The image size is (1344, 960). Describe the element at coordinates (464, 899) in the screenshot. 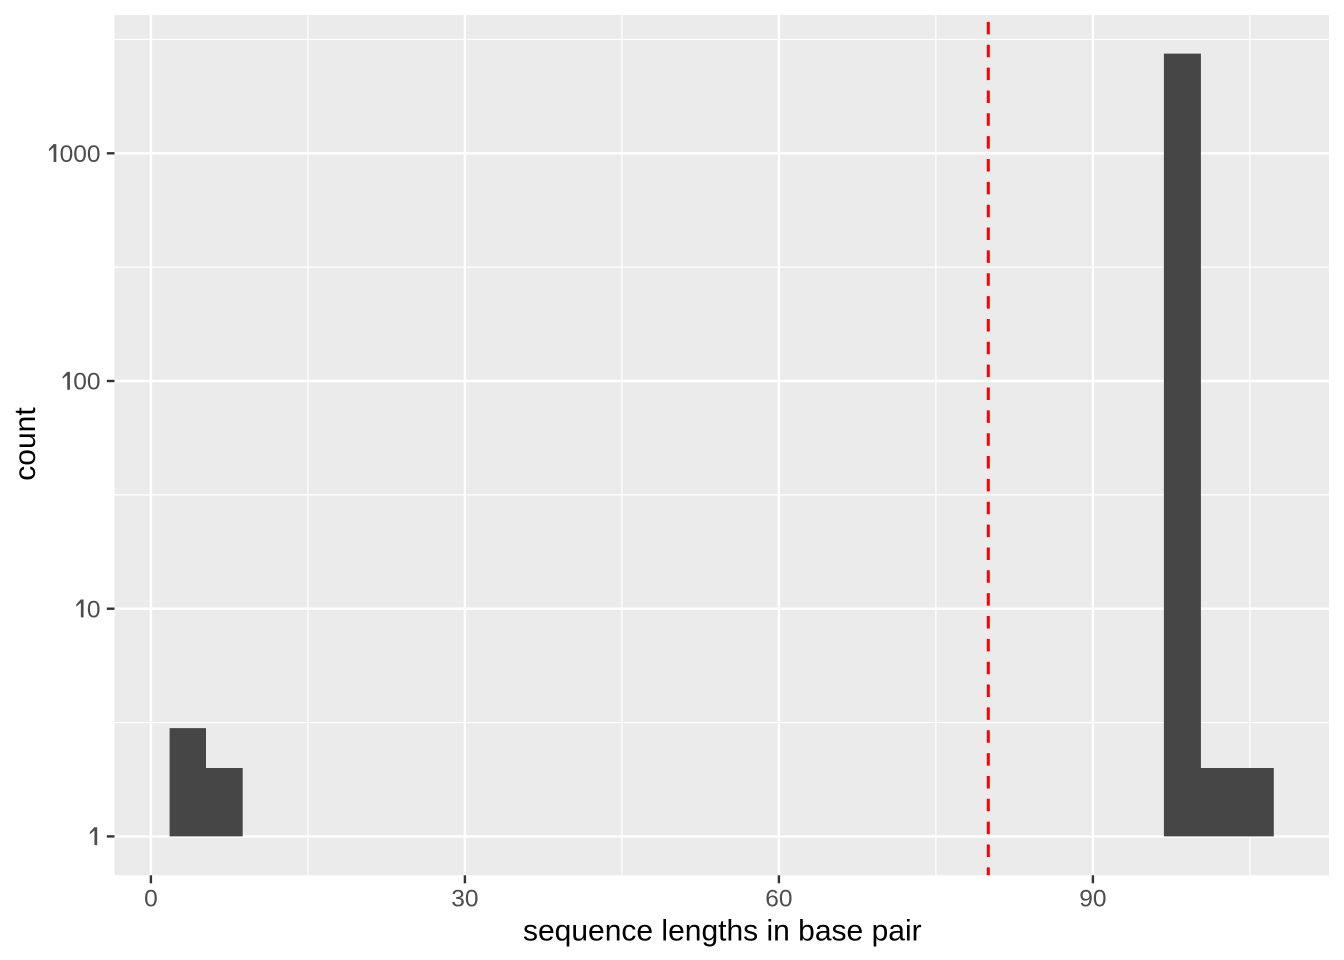

I see `svg-text: 30` at that location.